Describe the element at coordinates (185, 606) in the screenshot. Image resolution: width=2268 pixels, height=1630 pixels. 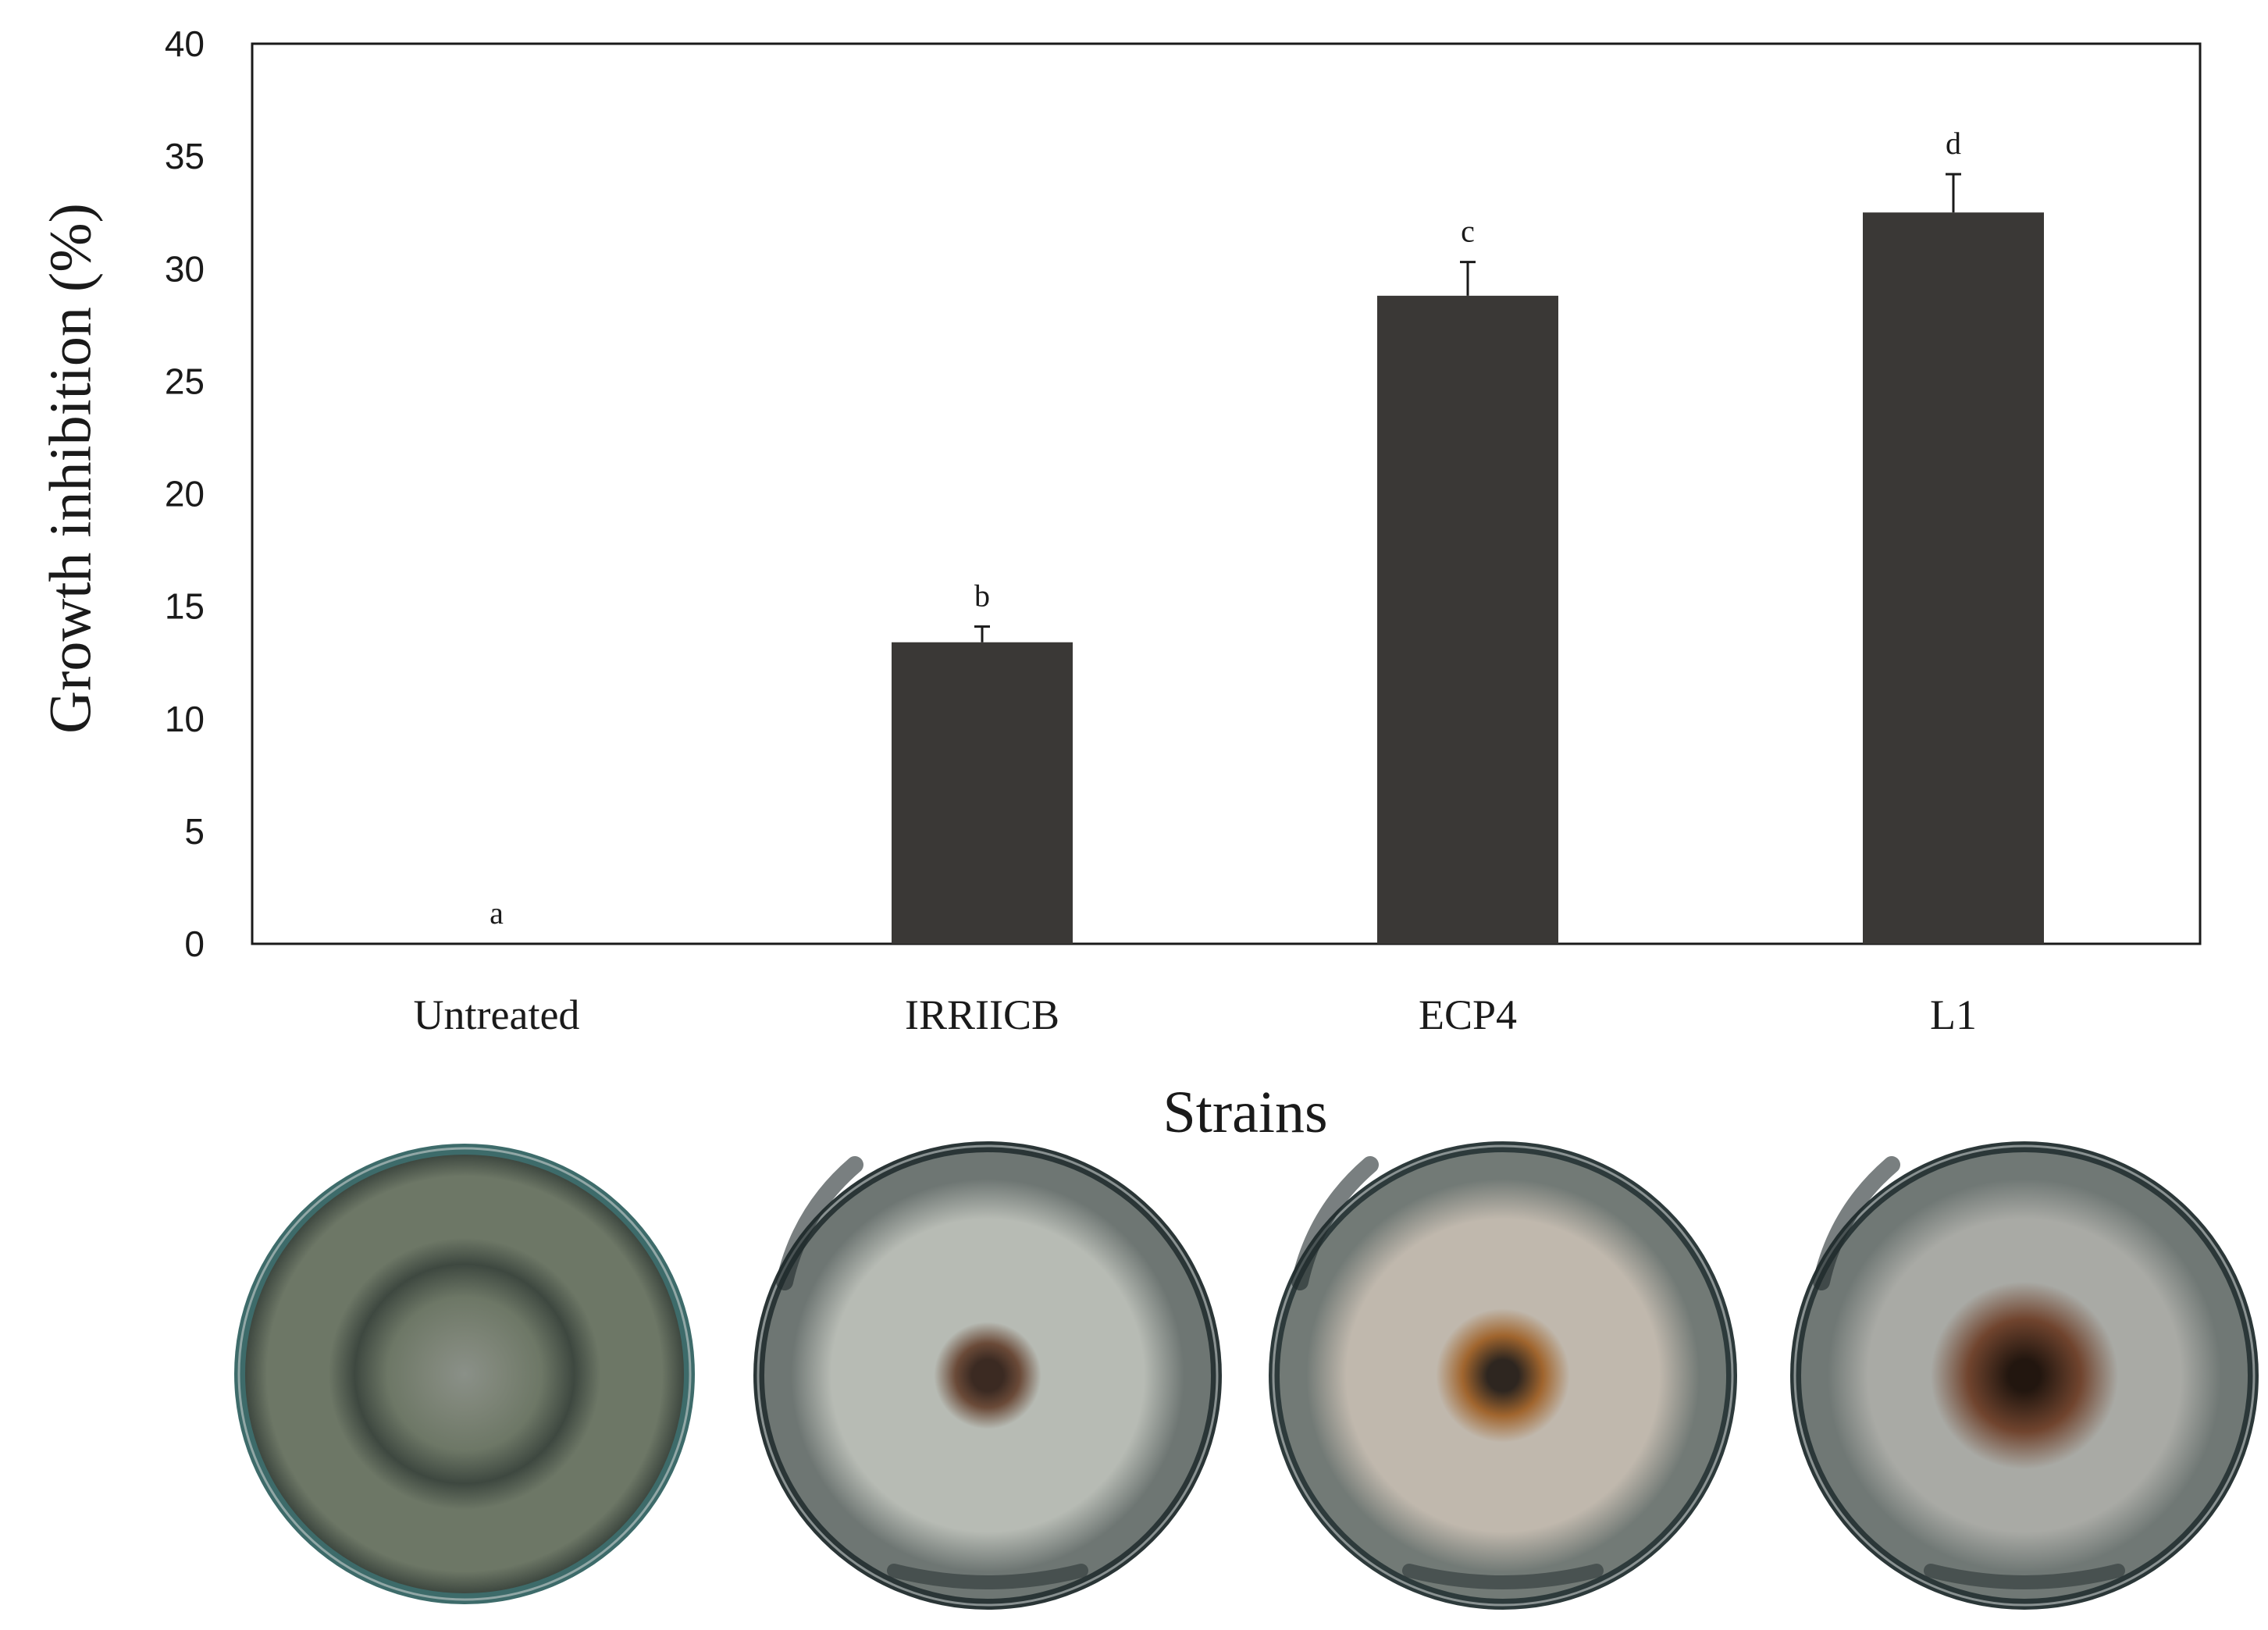
I see `y-tick-label-15: 15` at that location.